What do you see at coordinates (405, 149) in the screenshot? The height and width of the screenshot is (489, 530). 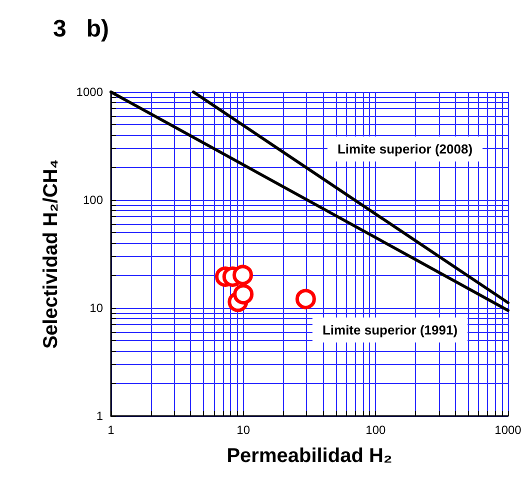 I see `annotation: Limite superior (2008)` at bounding box center [405, 149].